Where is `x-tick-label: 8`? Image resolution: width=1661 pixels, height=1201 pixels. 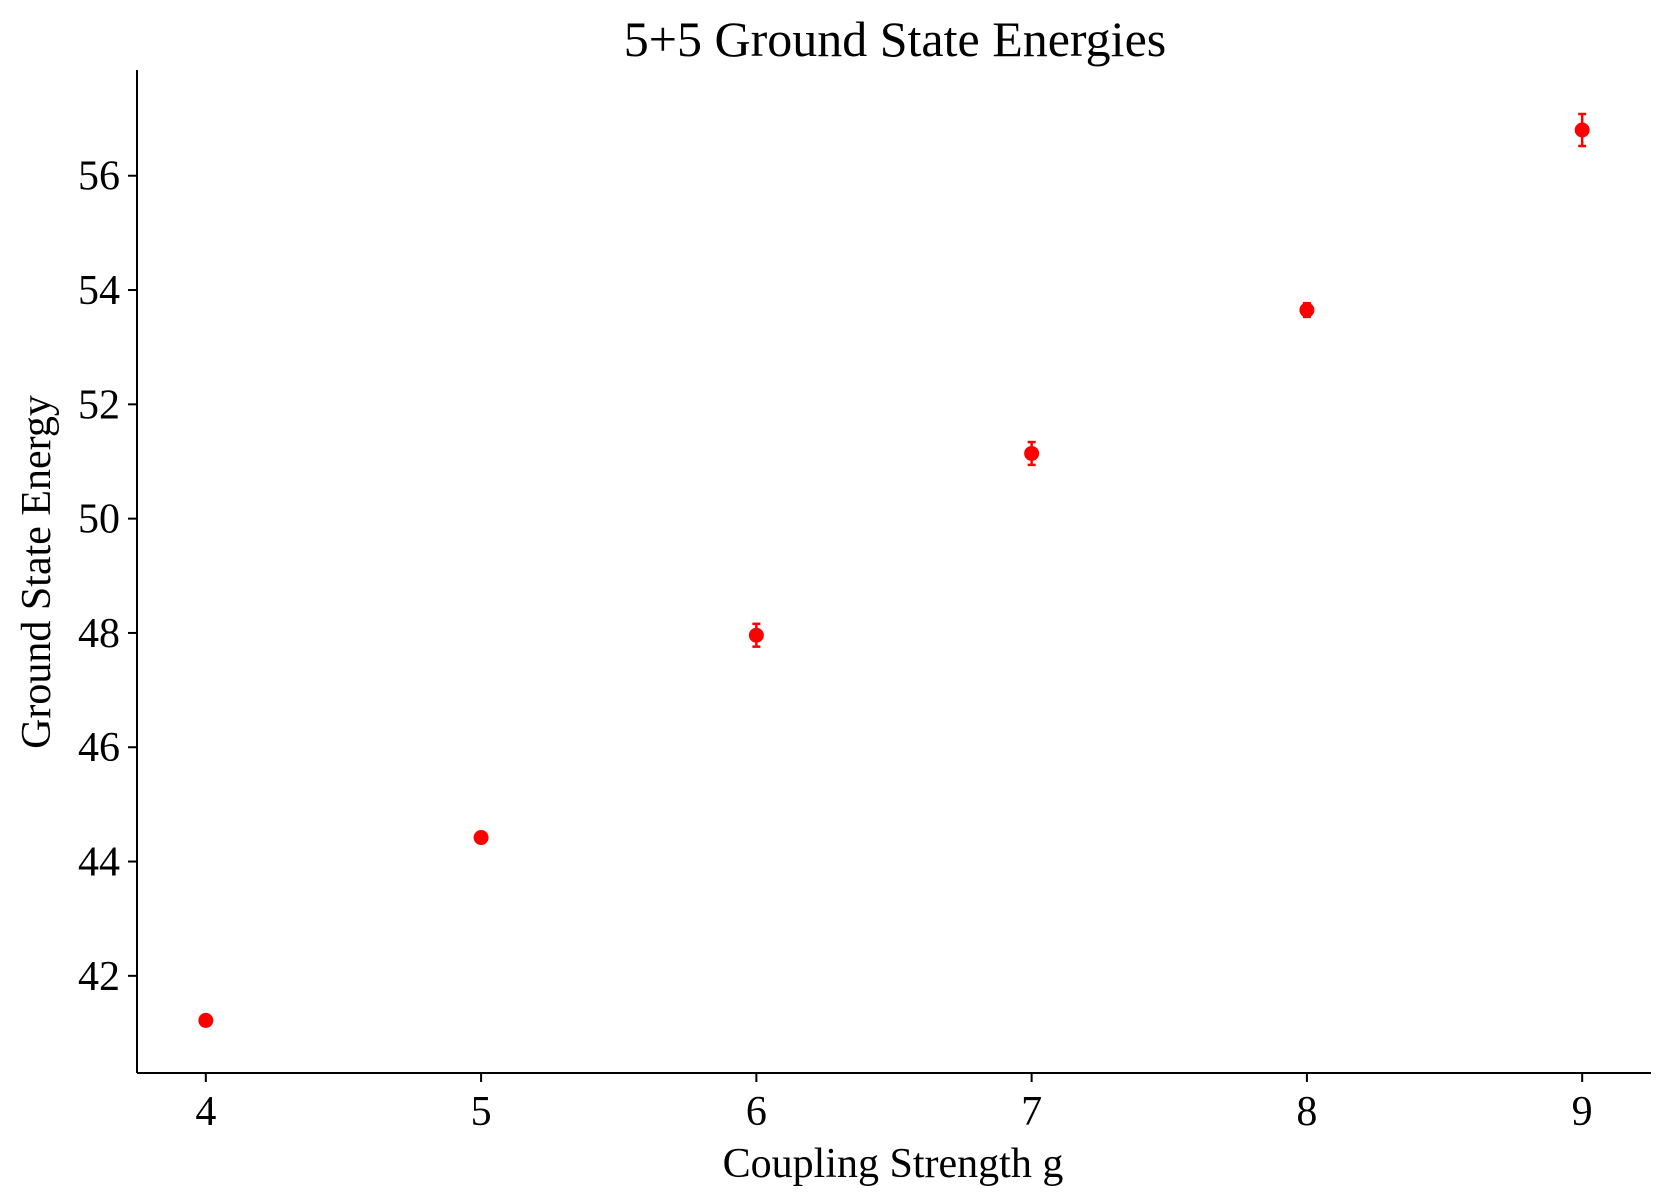 x-tick-label: 8 is located at coordinates (1306, 1112).